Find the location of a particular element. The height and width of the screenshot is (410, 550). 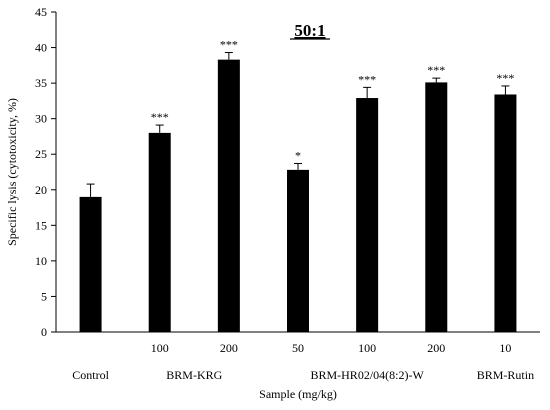

y-axis-ticks: 0 5 10 15 20 25 30 35 40 45 is located at coordinates (45, 172).